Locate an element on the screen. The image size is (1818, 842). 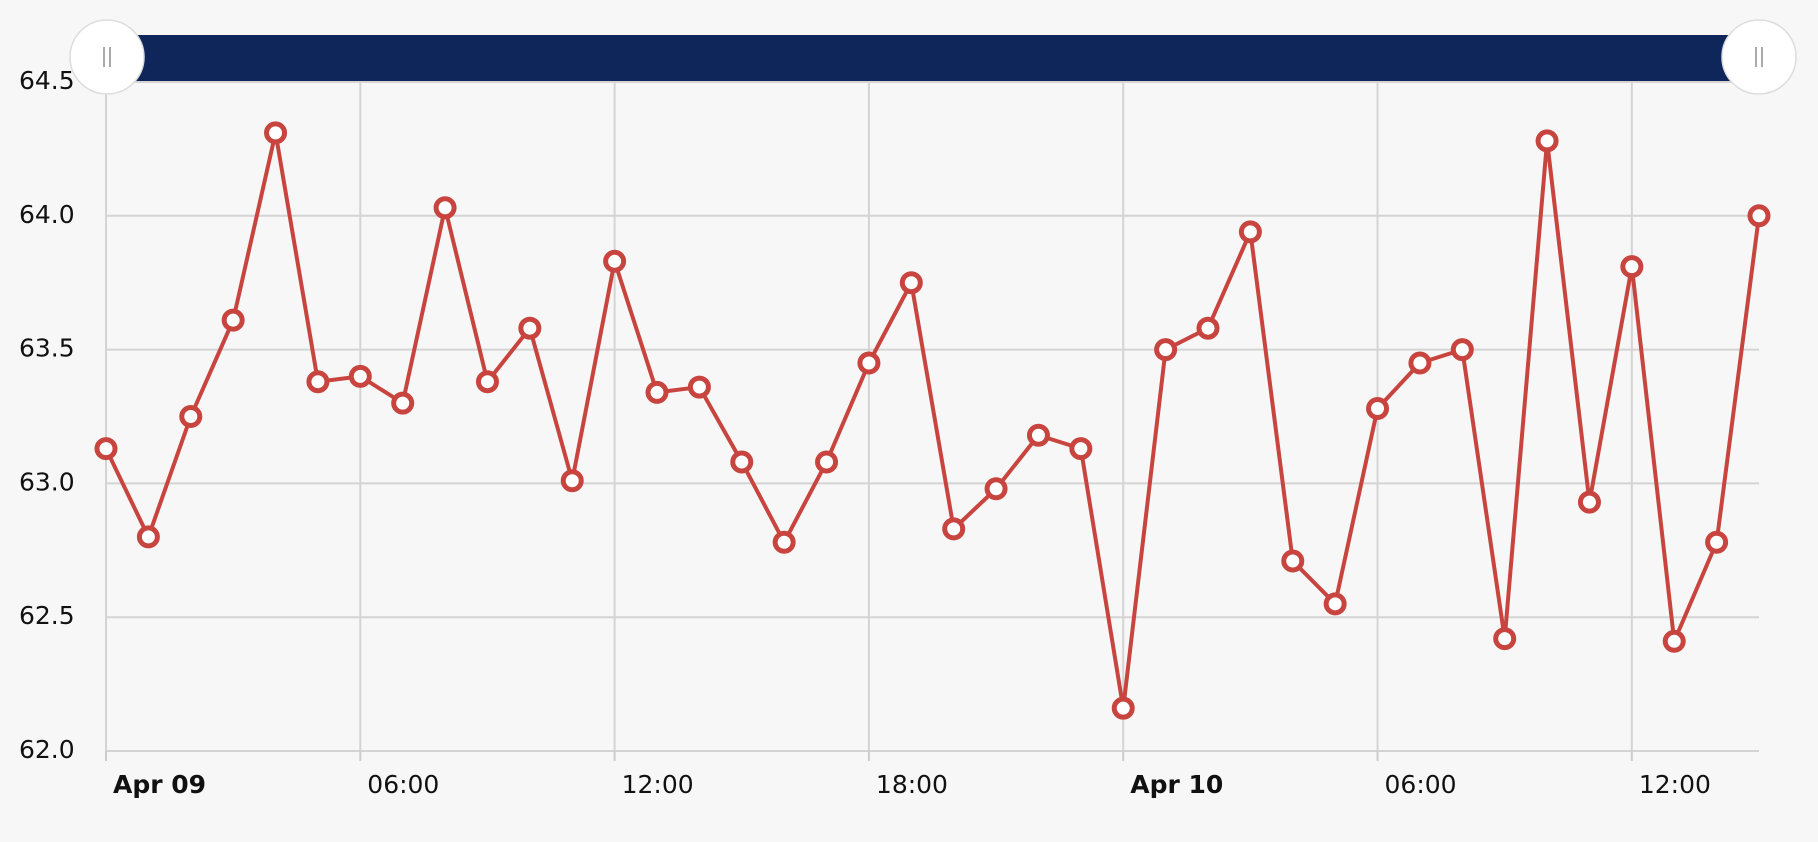
x-tick-label: Apr 10 is located at coordinates (1176, 784).